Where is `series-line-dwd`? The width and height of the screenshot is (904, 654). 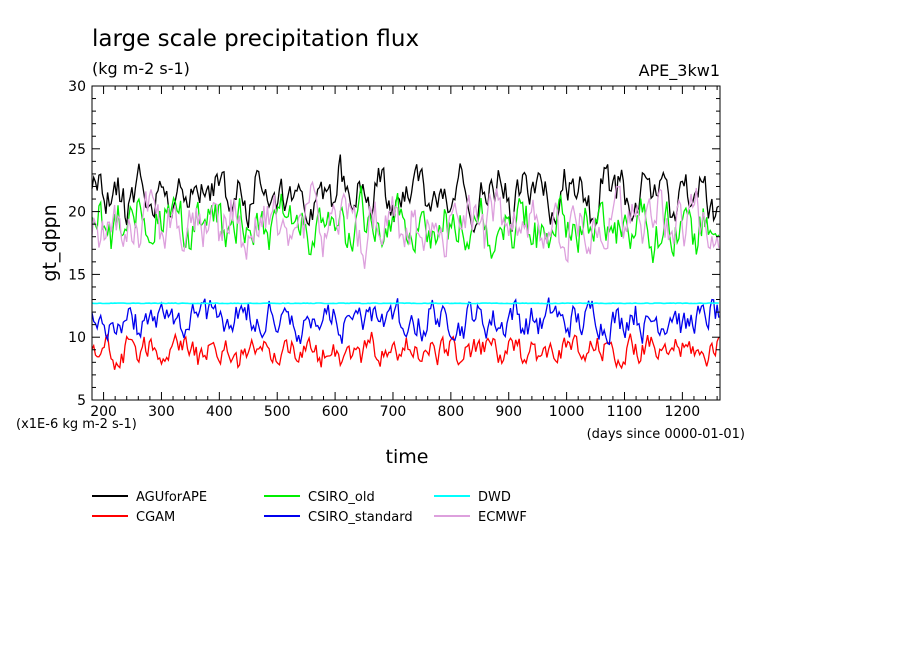
series-line-dwd is located at coordinates (405, 303).